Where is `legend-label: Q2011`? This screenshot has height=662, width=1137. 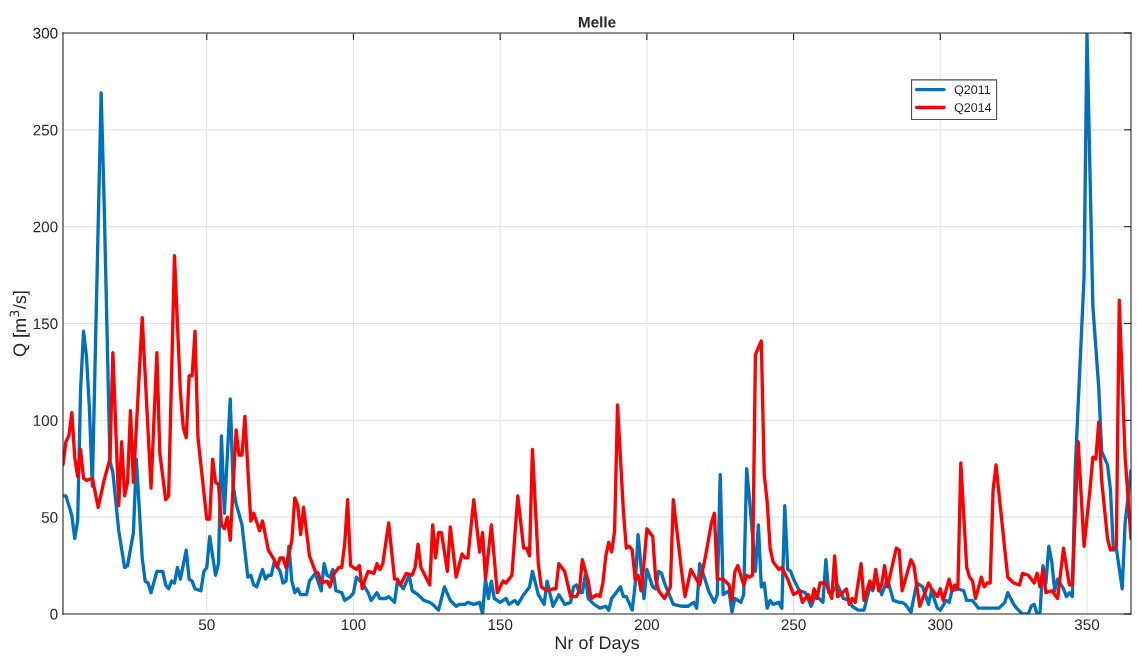
legend-label: Q2011 is located at coordinates (972, 91).